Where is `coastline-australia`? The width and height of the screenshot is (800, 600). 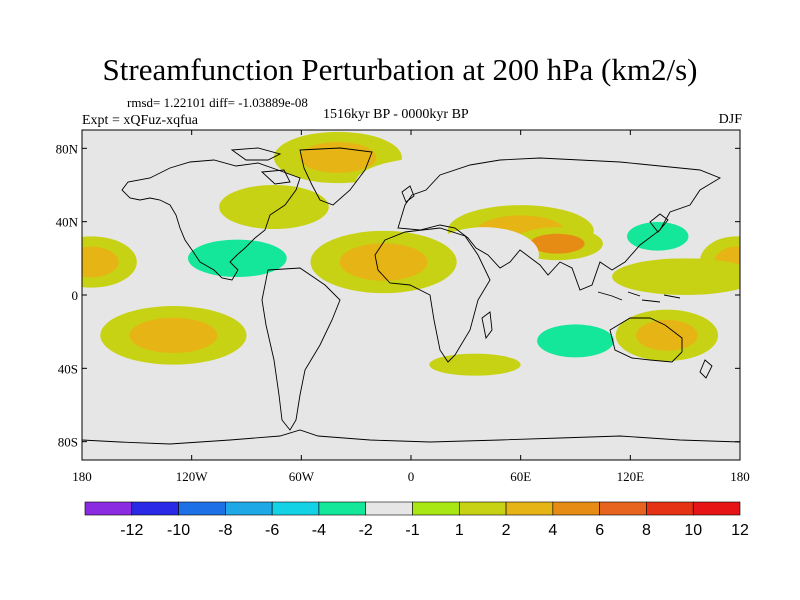 coastline-australia is located at coordinates (646, 340).